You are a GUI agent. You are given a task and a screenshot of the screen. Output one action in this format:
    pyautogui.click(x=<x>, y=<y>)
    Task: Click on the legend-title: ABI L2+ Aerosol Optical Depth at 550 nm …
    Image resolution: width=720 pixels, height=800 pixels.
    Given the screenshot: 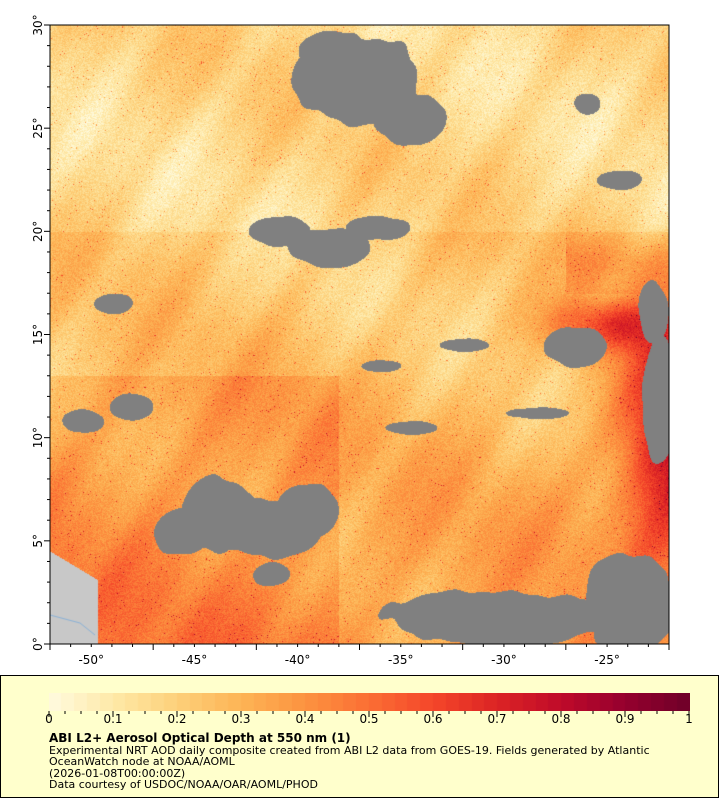 What is the action you would take?
    pyautogui.click(x=200, y=738)
    